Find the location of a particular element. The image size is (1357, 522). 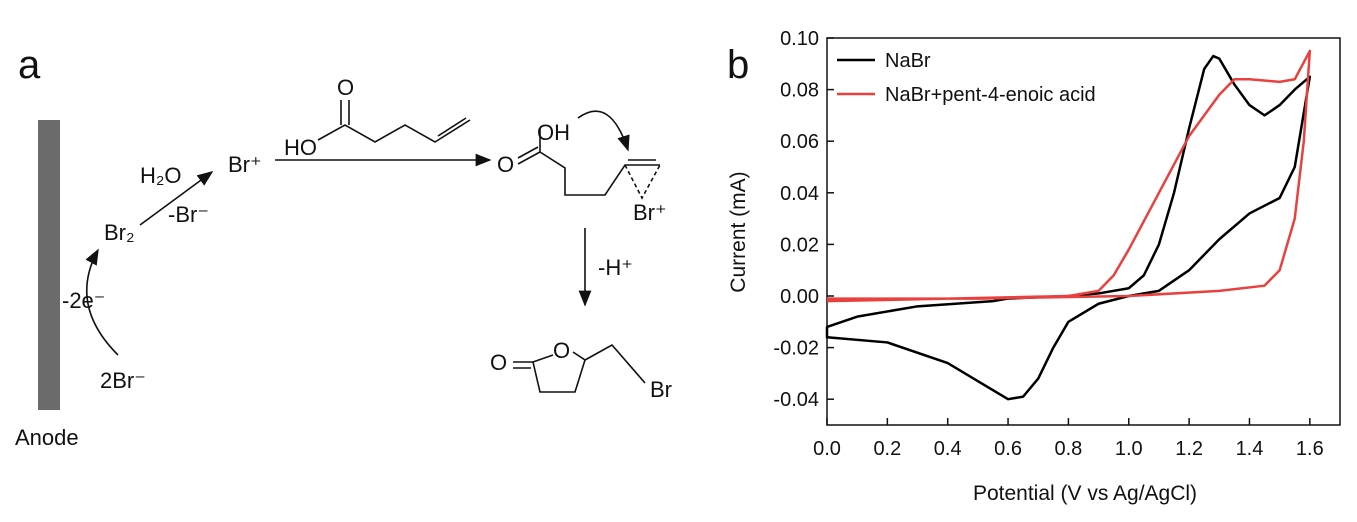

y-tick-label: 0.10 is located at coordinates (799, 39).